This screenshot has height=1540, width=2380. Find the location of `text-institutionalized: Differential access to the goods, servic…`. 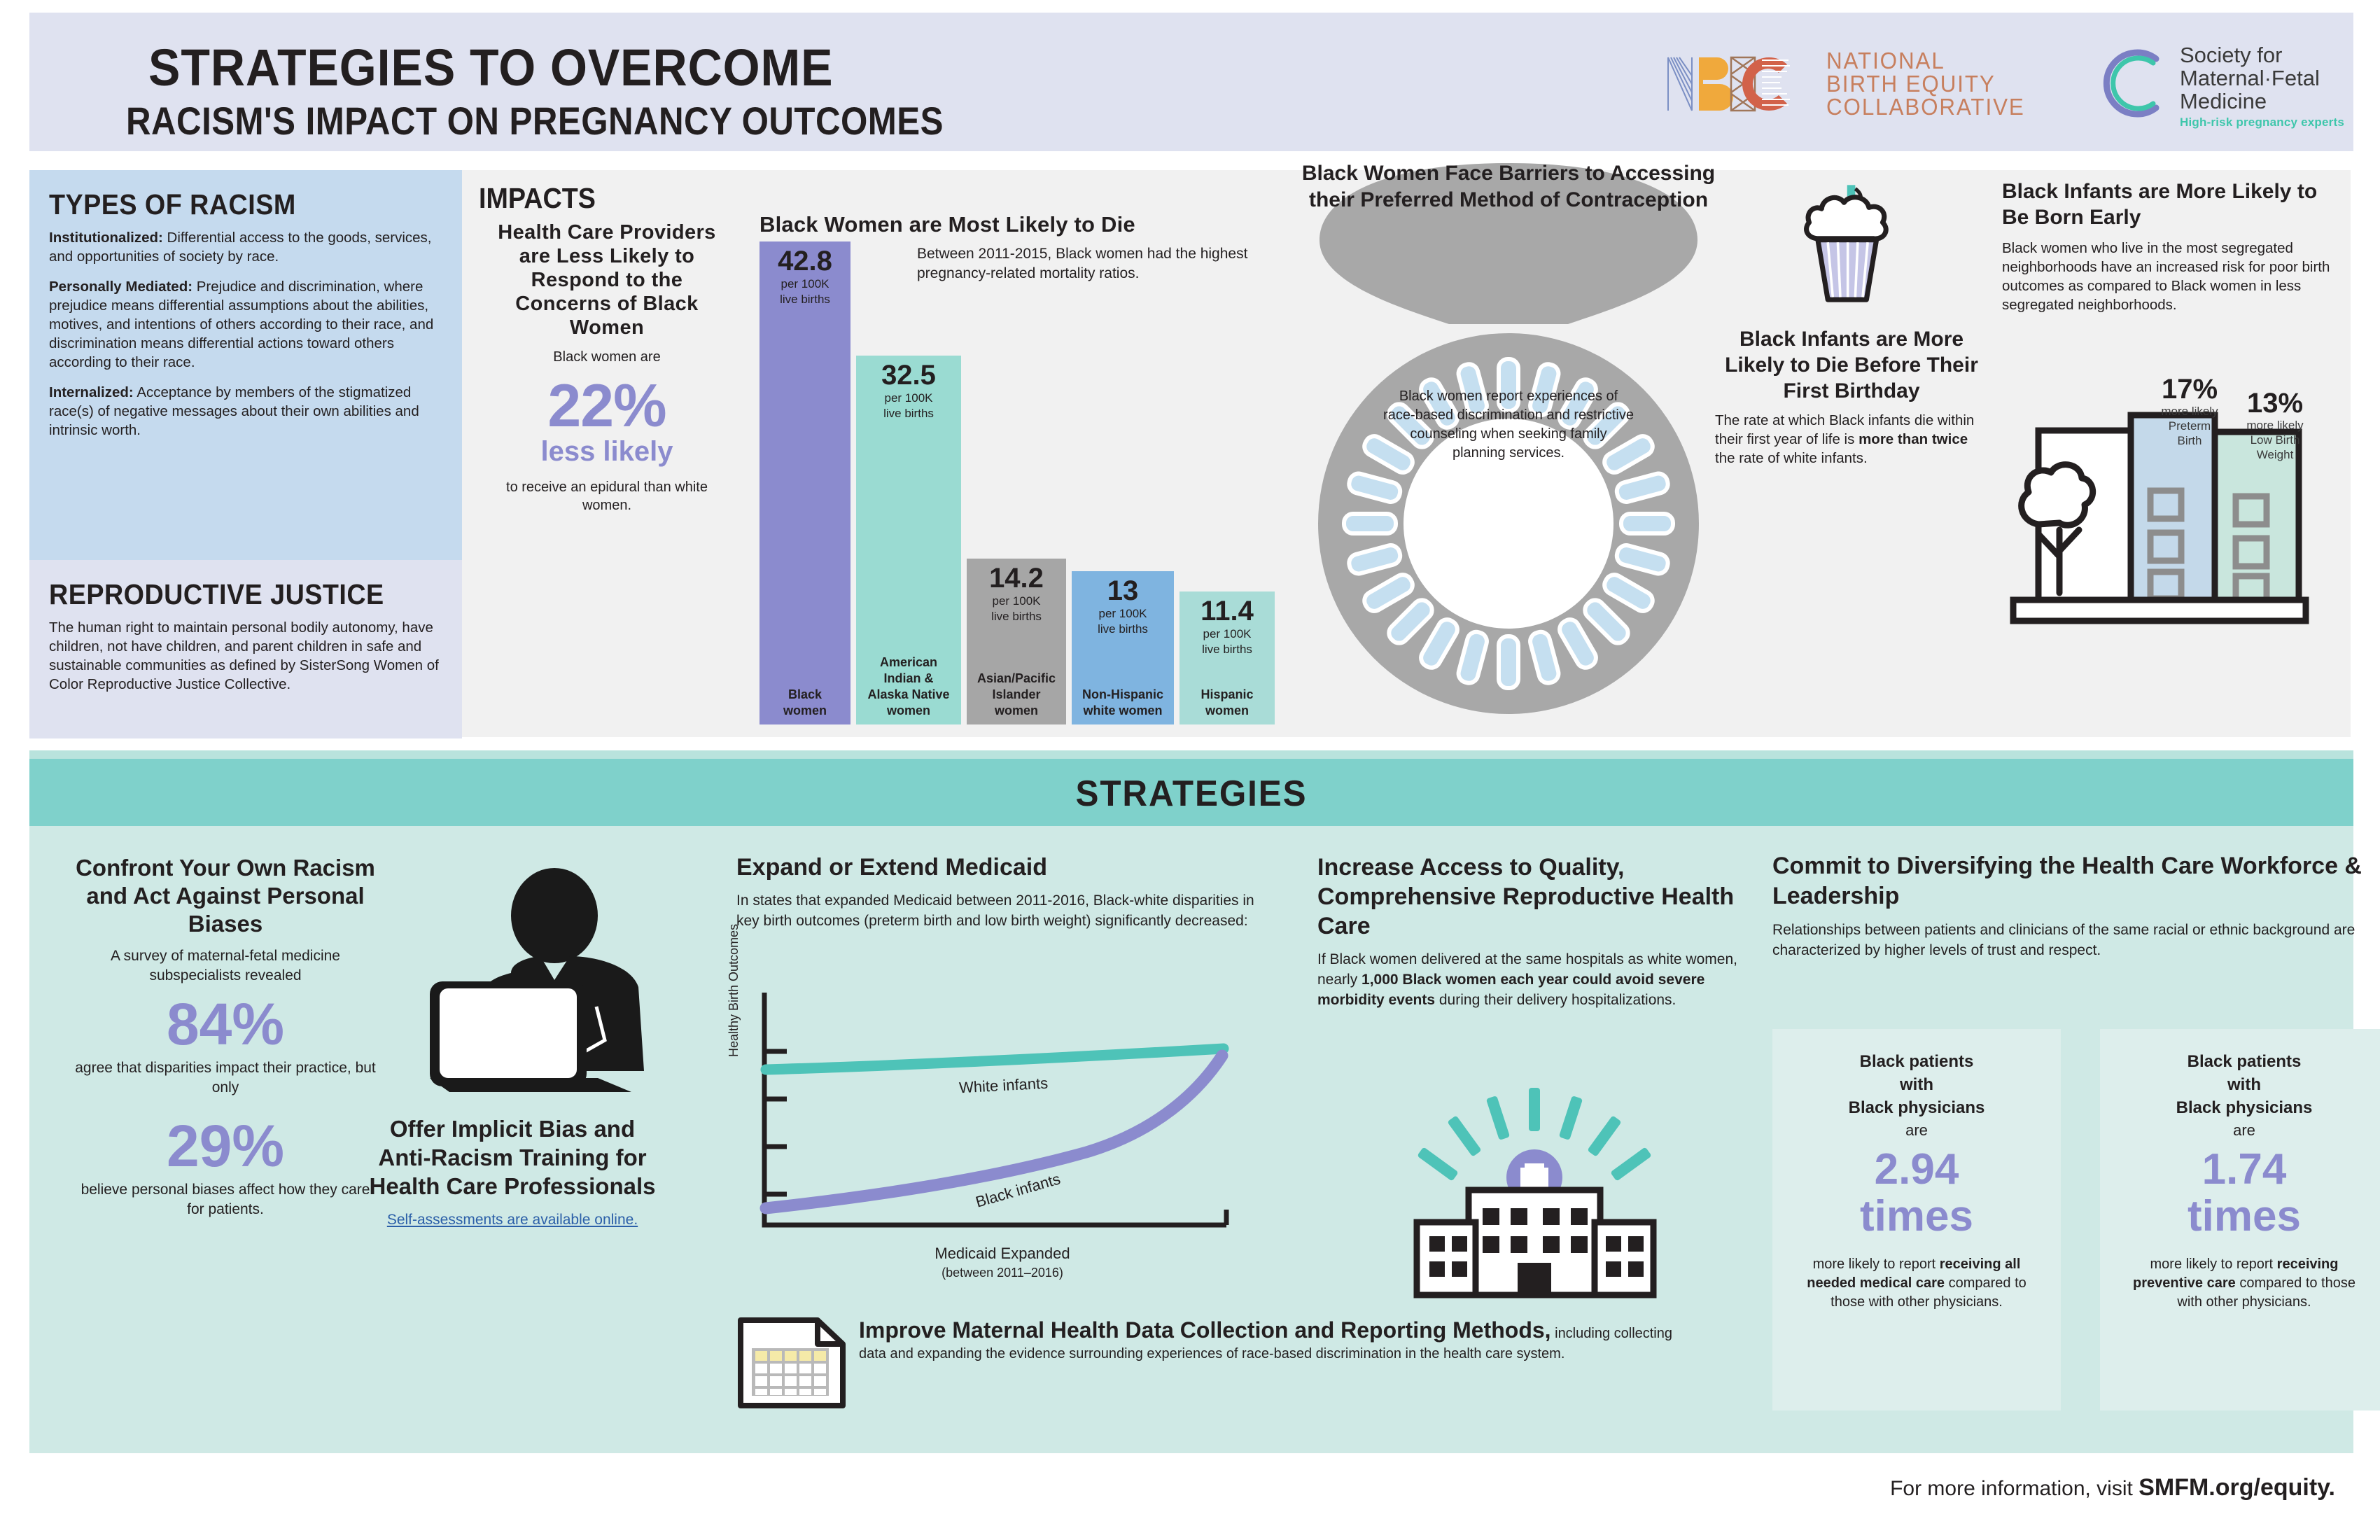

text-institutionalized: Differential access to the goods, servic… is located at coordinates (240, 247).